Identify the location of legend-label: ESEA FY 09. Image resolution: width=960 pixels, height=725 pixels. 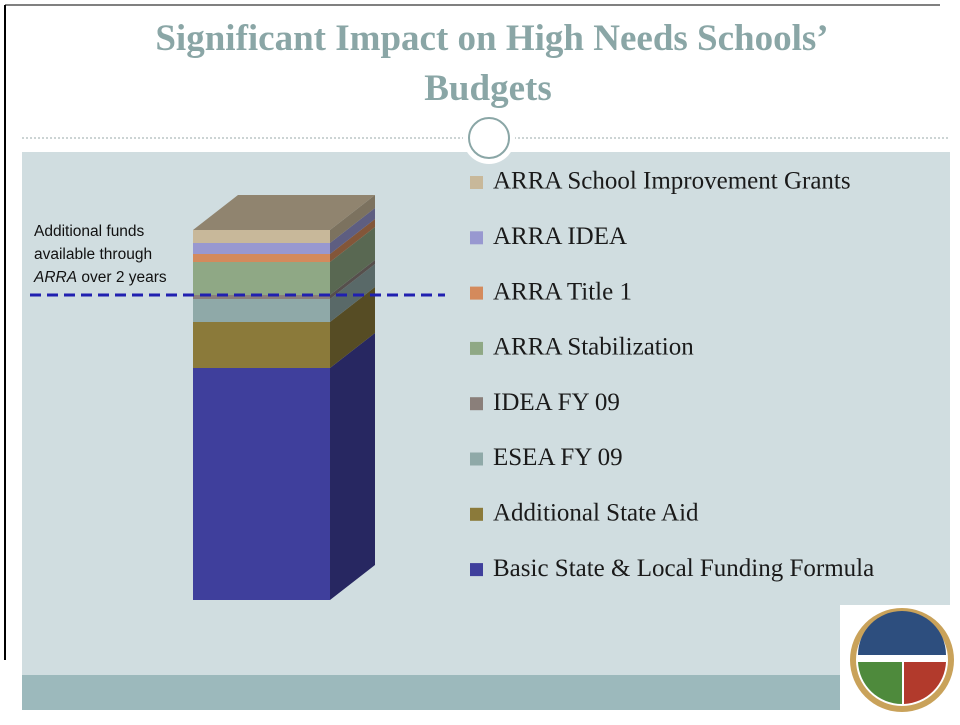
(558, 457).